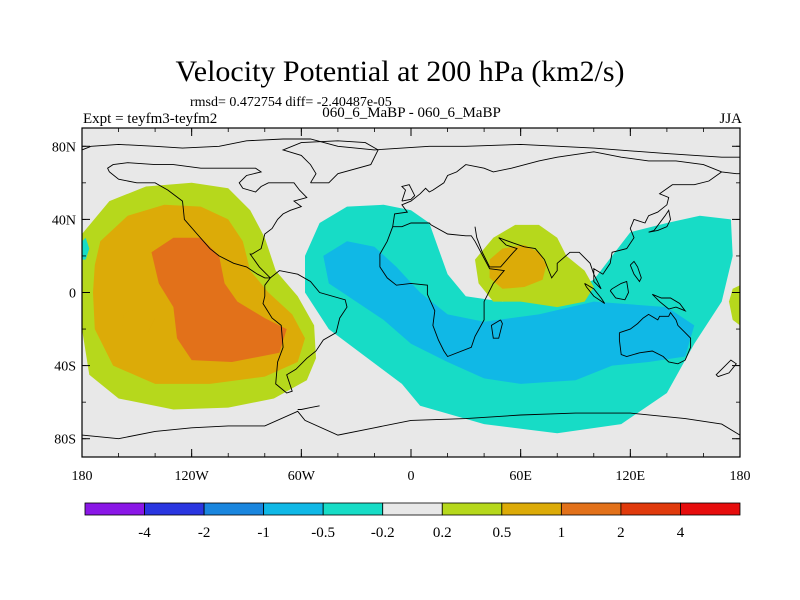  Describe the element at coordinates (263, 533) in the screenshot. I see `colorbar-label-2: -1` at that location.